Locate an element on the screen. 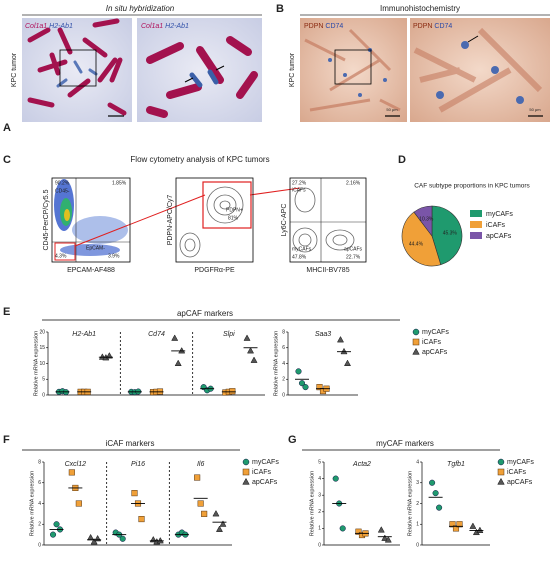  x-axis-label: PDGFRα-PE is located at coordinates (214, 270).